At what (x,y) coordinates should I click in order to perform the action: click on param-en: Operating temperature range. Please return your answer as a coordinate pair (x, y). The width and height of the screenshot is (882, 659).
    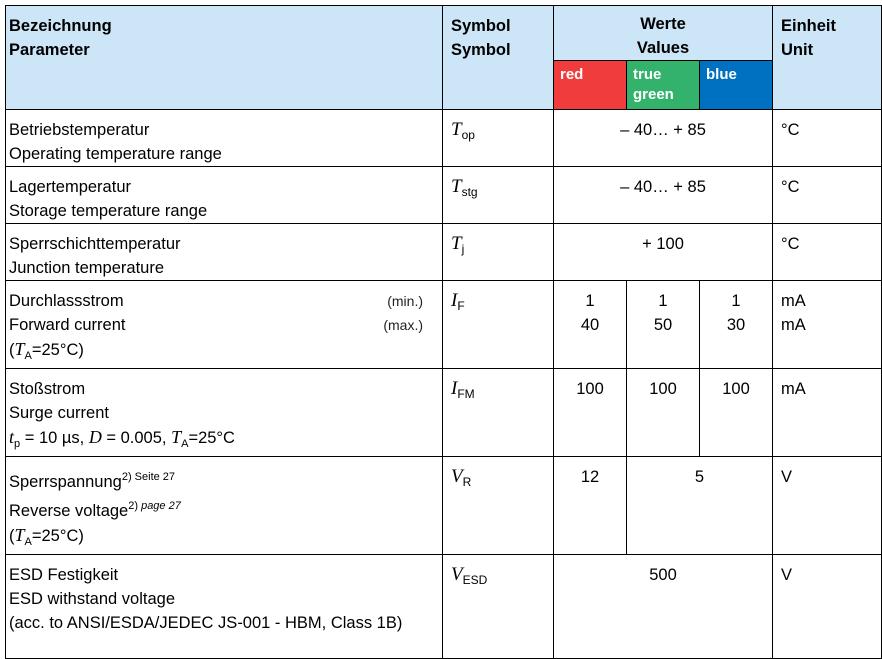
    Looking at the image, I should click on (115, 154).